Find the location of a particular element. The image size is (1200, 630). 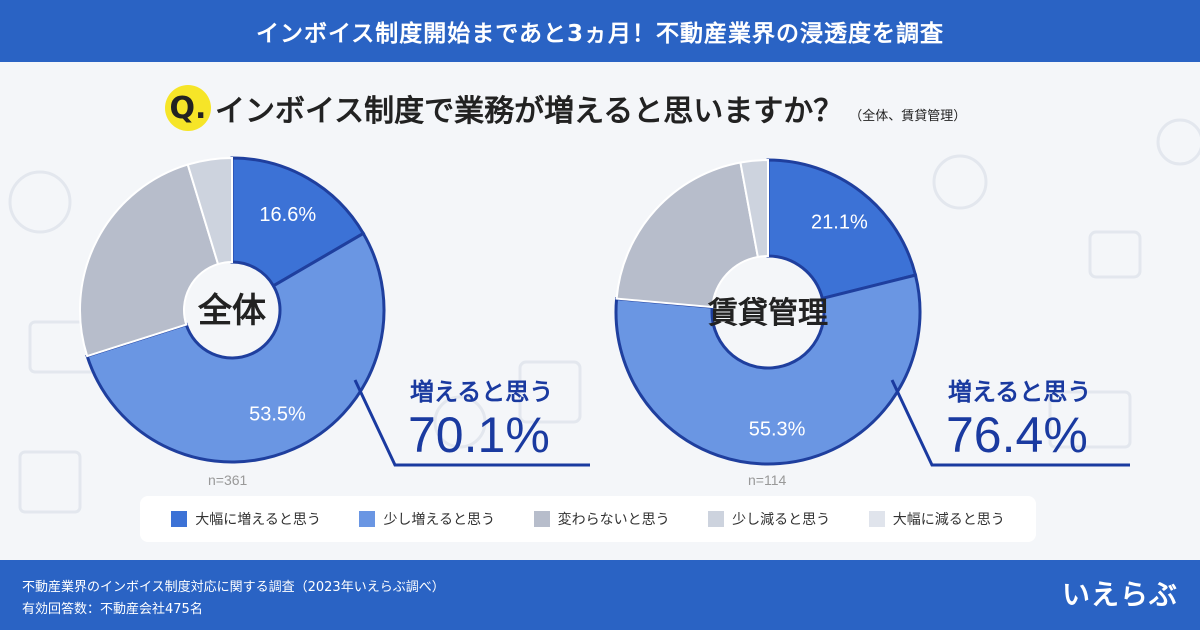

legend-item: 大幅に減ると思う is located at coordinates (936, 519).